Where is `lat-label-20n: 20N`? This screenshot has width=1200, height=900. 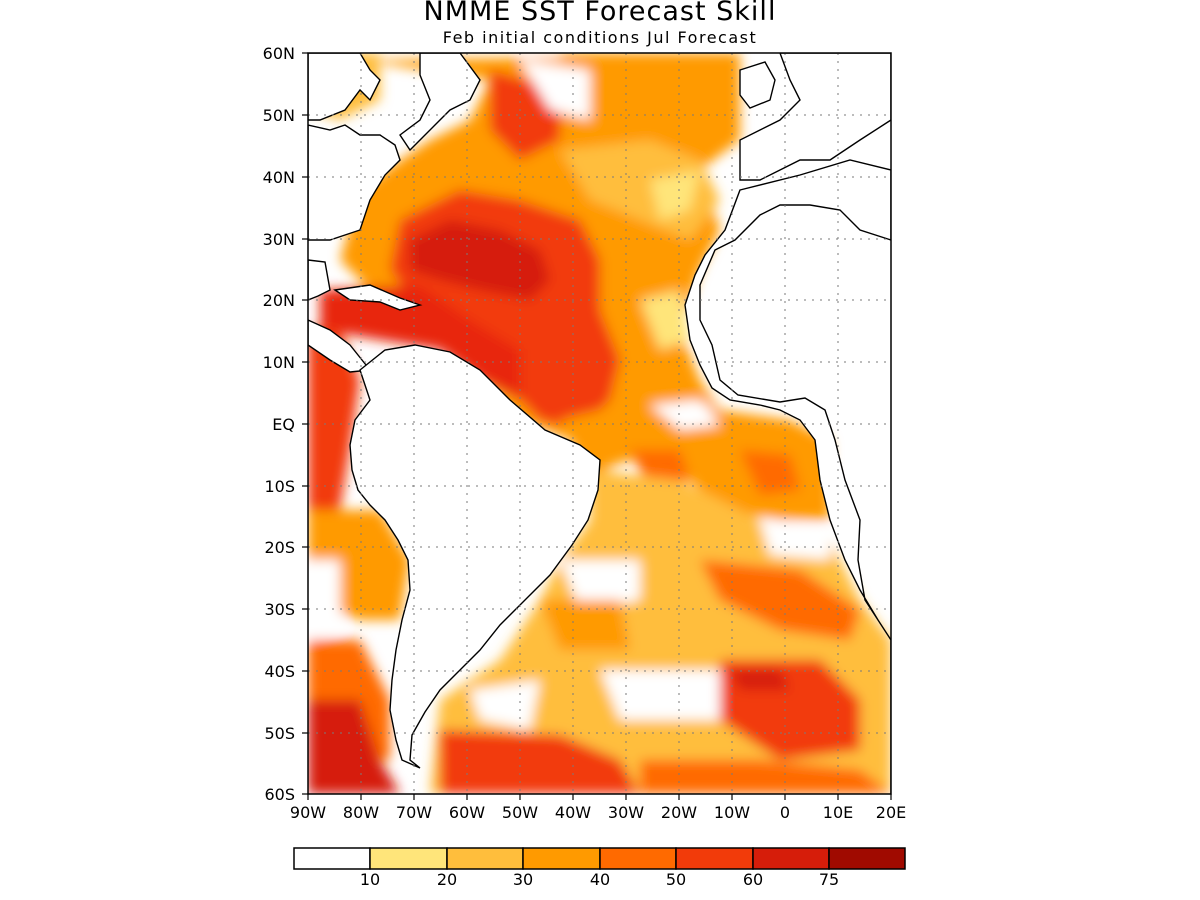 lat-label-20n: 20N is located at coordinates (278, 300).